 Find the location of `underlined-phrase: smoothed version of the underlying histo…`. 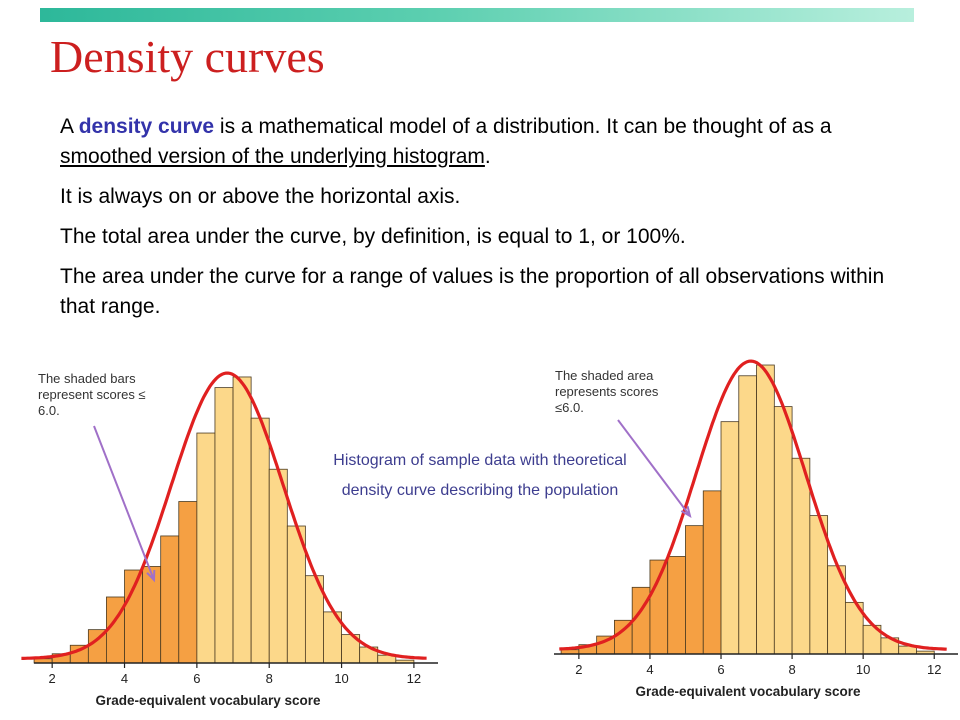

underlined-phrase: smoothed version of the underlying histo… is located at coordinates (272, 156).